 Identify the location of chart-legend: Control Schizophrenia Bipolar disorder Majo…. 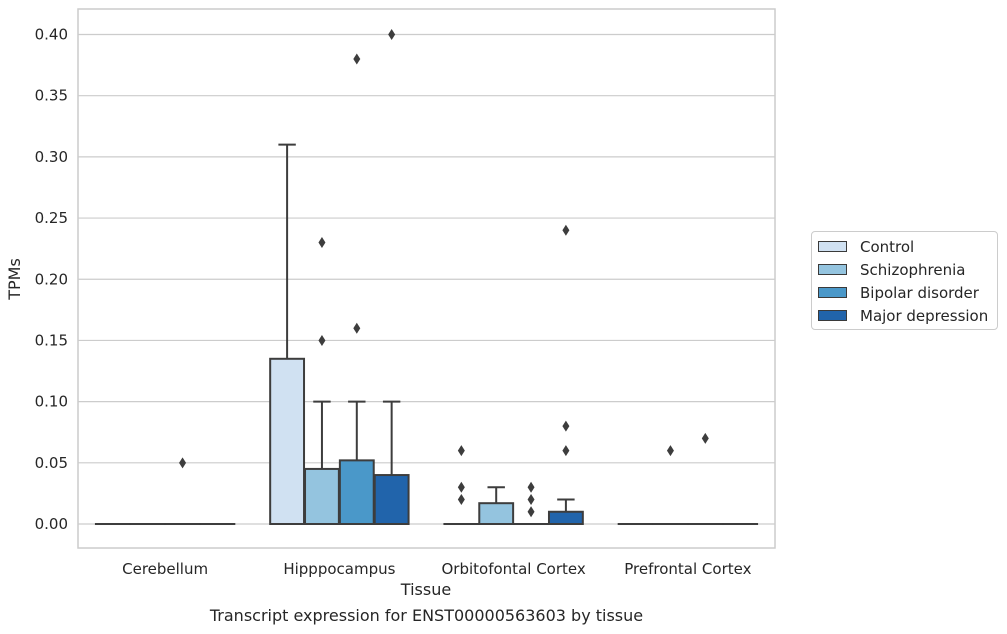
(904, 280).